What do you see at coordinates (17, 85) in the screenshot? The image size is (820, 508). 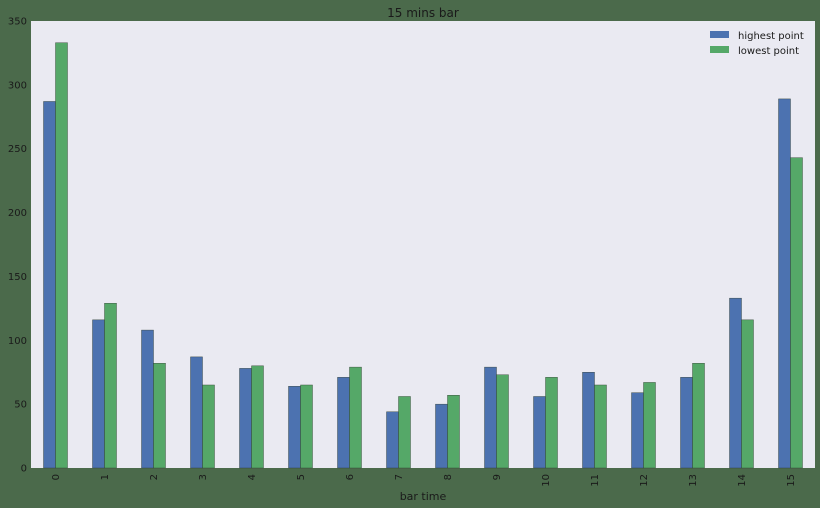 I see `y-tick-label: 300` at bounding box center [17, 85].